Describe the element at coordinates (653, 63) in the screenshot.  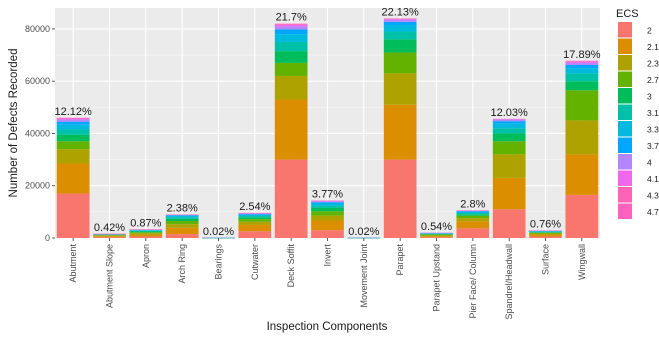
I see `legend-label: 2.3` at that location.